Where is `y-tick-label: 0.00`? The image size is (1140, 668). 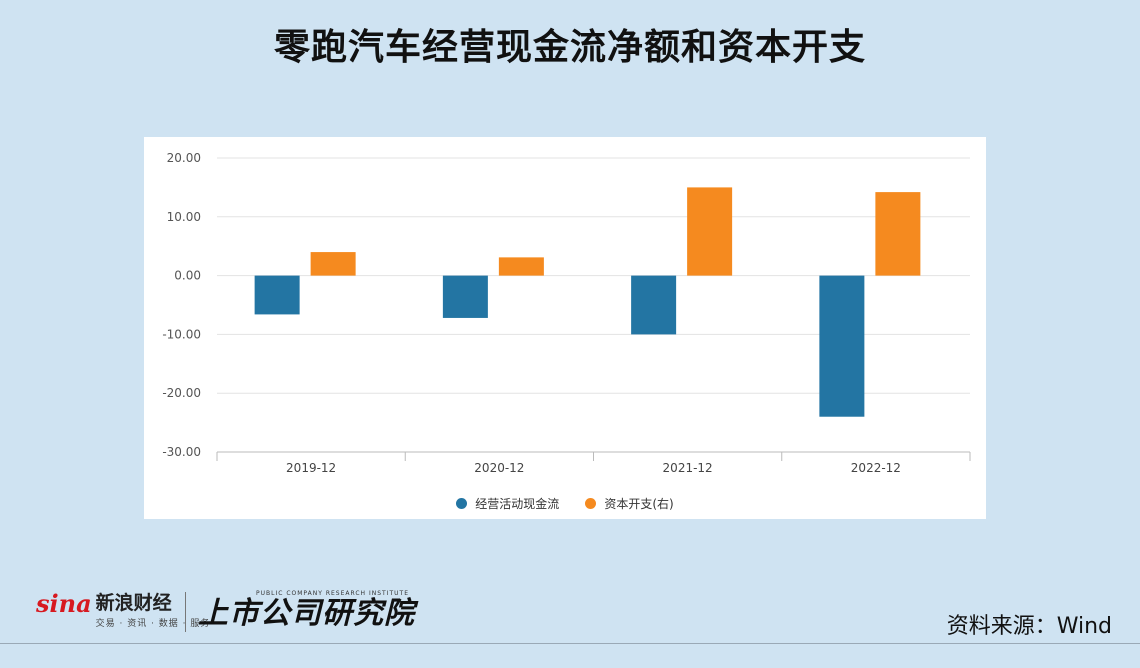
y-tick-label: 0.00 is located at coordinates (187, 276).